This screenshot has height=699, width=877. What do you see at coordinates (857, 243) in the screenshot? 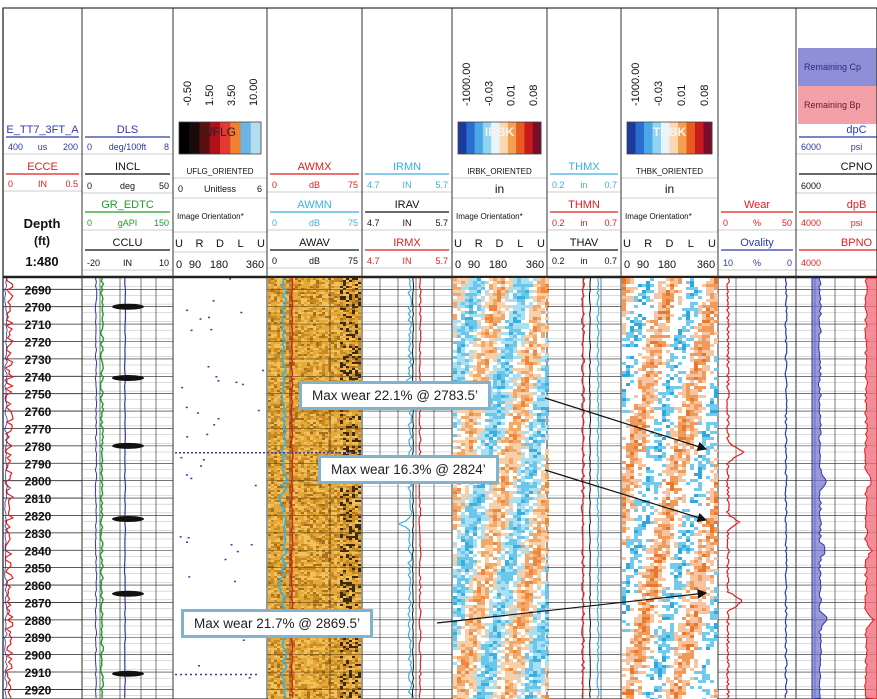
I see `curve-name: BPNO` at bounding box center [857, 243].